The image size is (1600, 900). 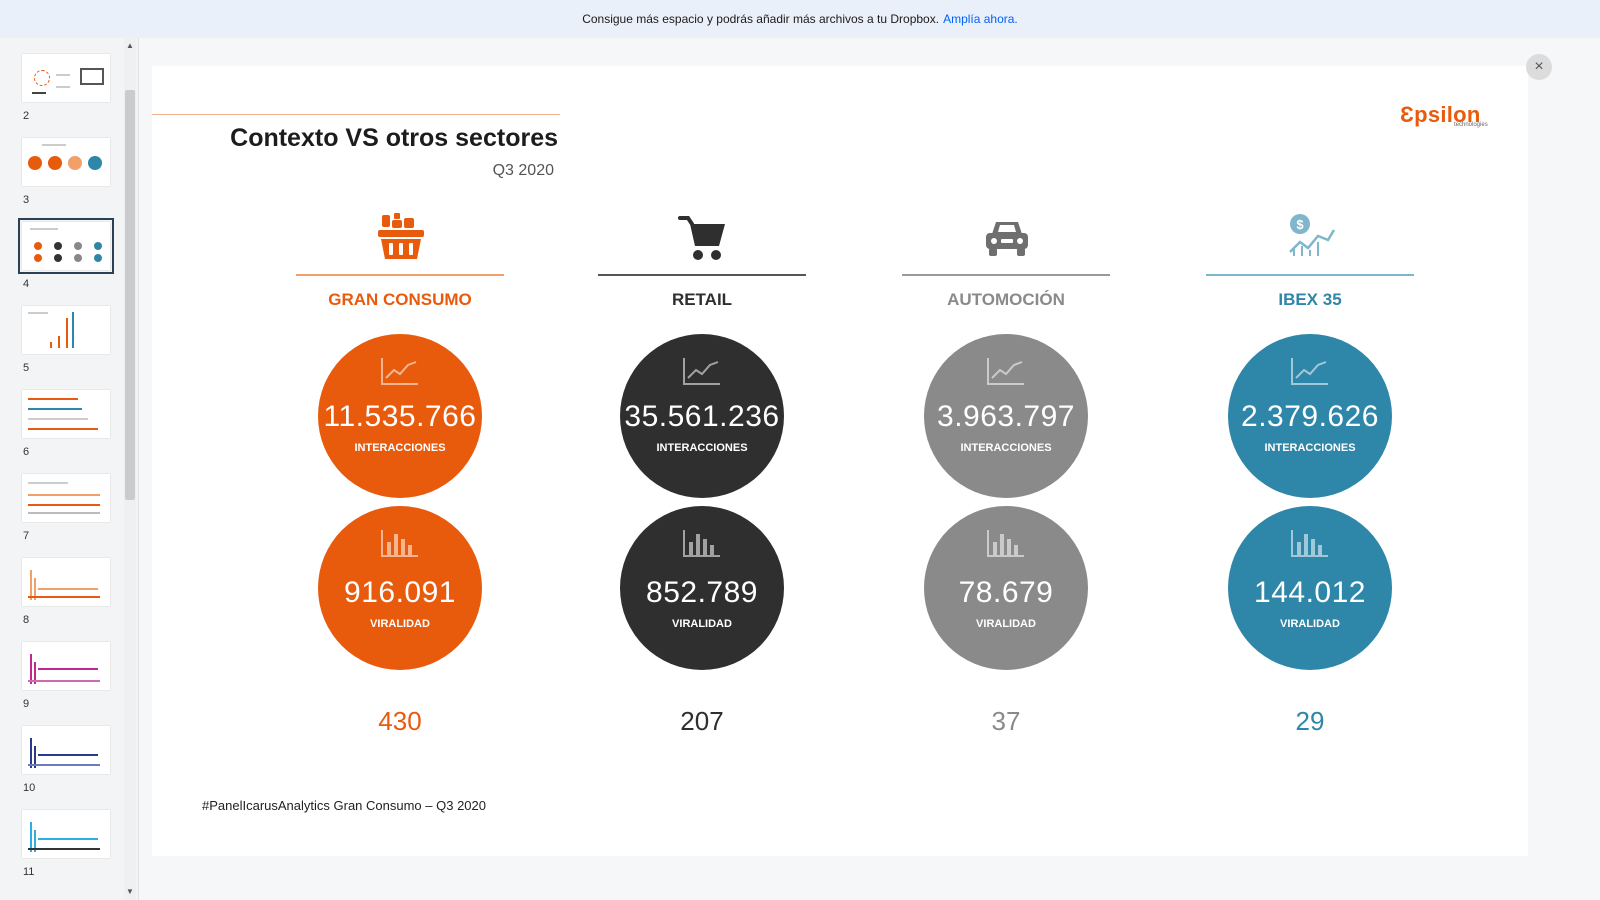 What do you see at coordinates (1539, 67) in the screenshot?
I see `close-icon: ×` at bounding box center [1539, 67].